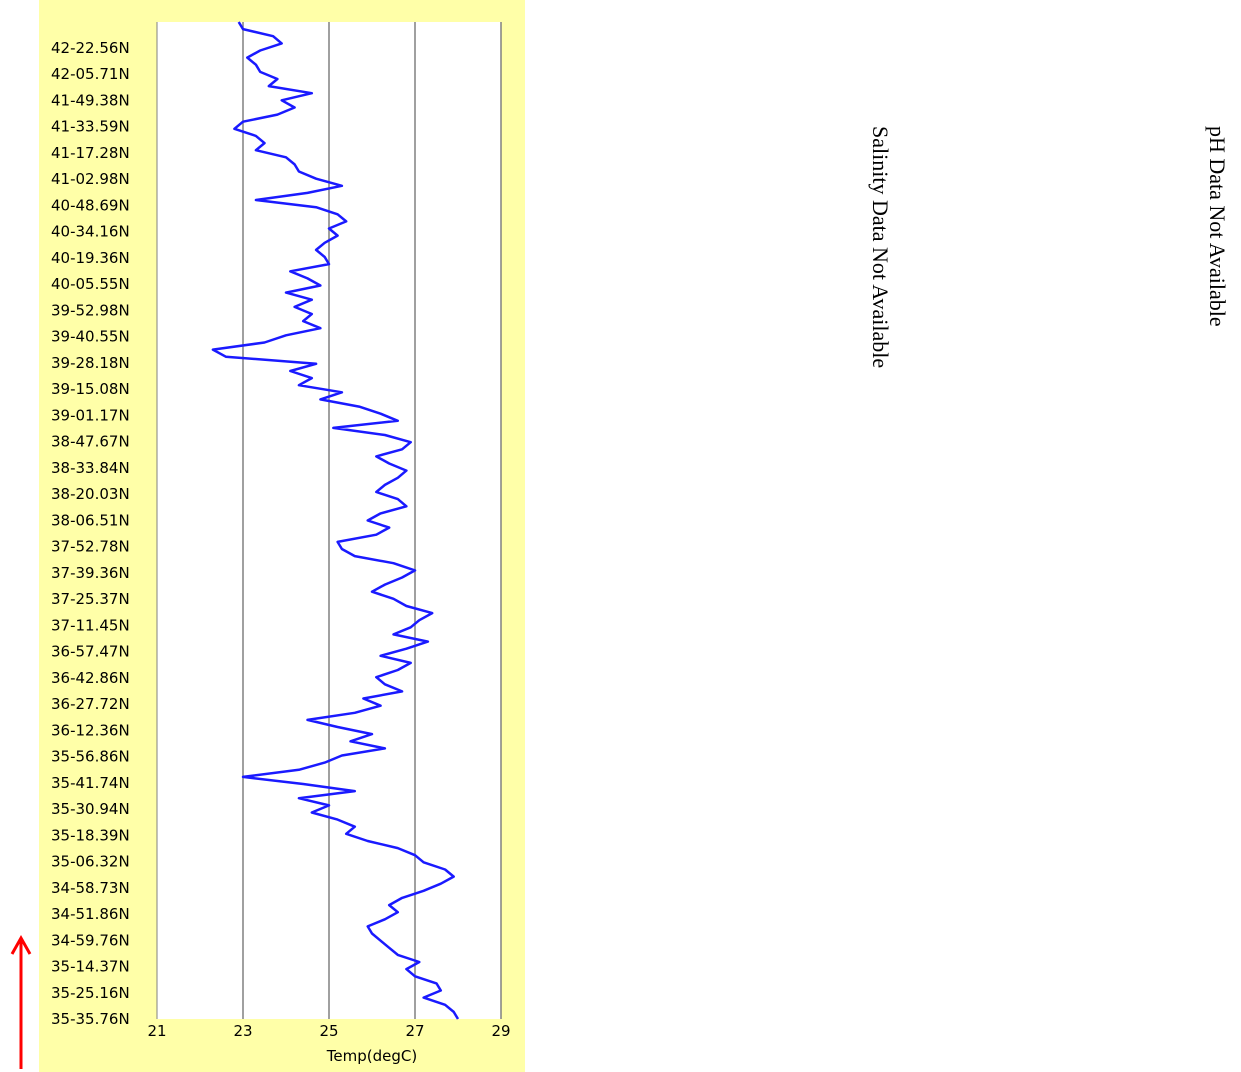 Image resolution: width=1241 pixels, height=1072 pixels. Describe the element at coordinates (90, 100) in the screenshot. I see `y-tick-label: 41-49.38N` at that location.